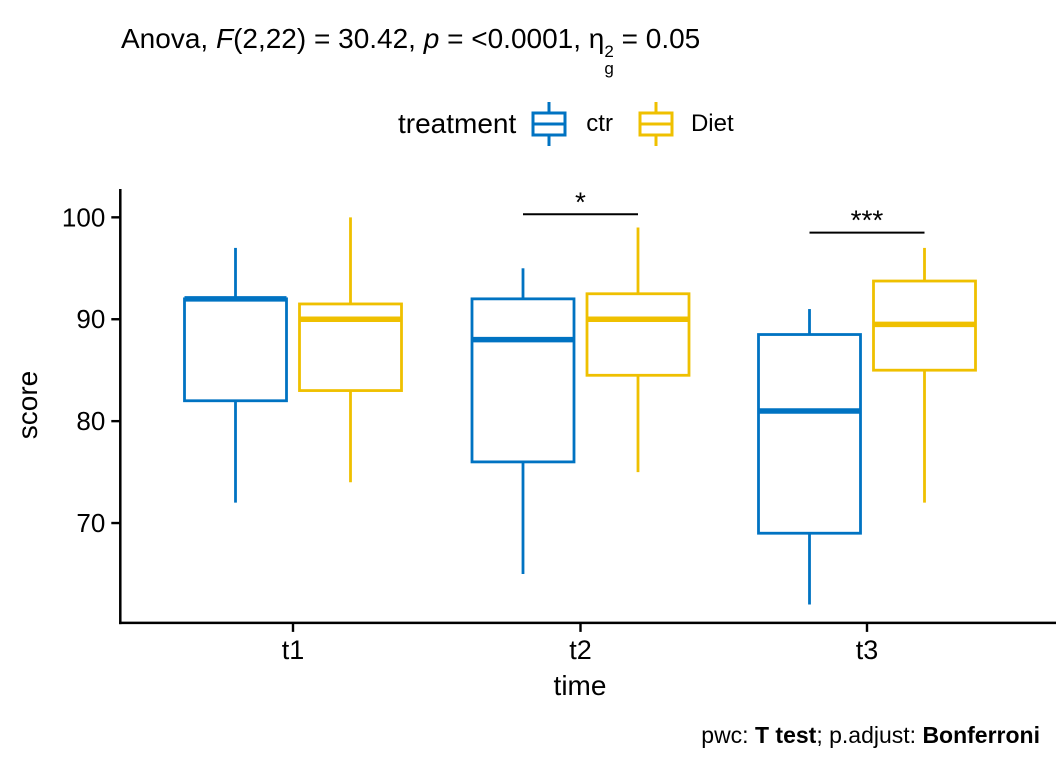 The image size is (1056, 768). What do you see at coordinates (27, 405) in the screenshot?
I see `y-axis-title: score` at bounding box center [27, 405].